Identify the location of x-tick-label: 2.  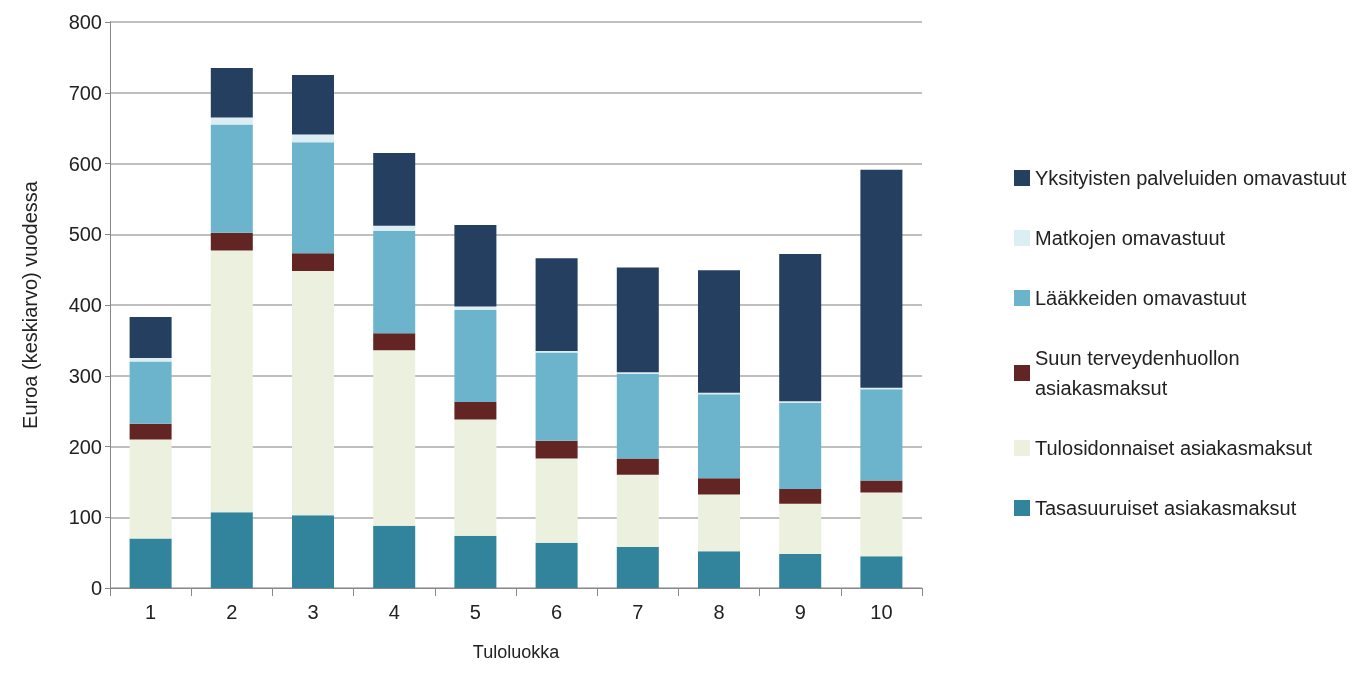
(232, 612).